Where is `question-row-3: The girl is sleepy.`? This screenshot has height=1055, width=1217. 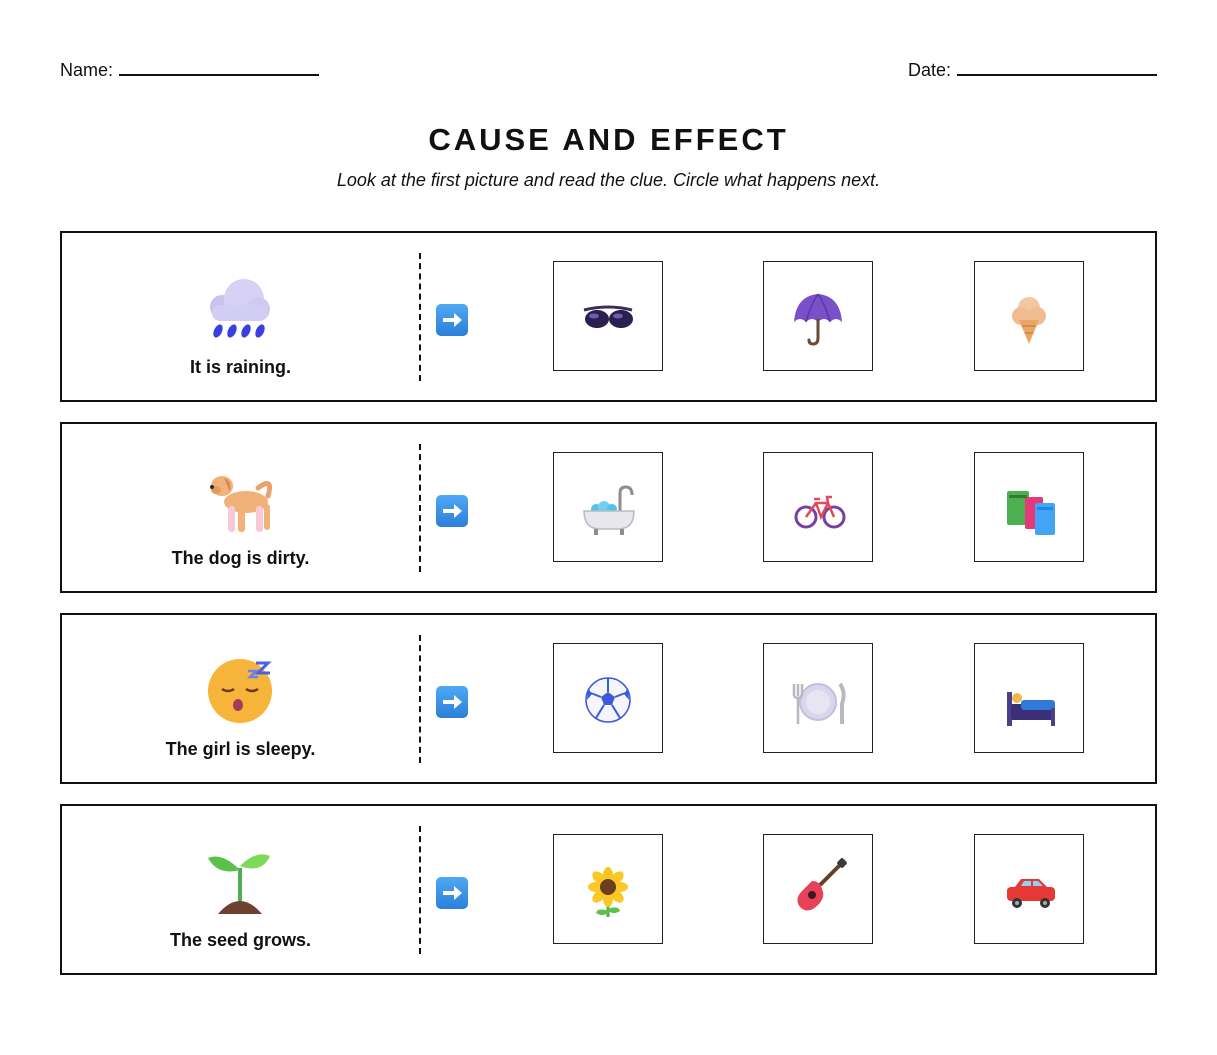
question-row-3: The girl is sleepy. is located at coordinates (608, 698).